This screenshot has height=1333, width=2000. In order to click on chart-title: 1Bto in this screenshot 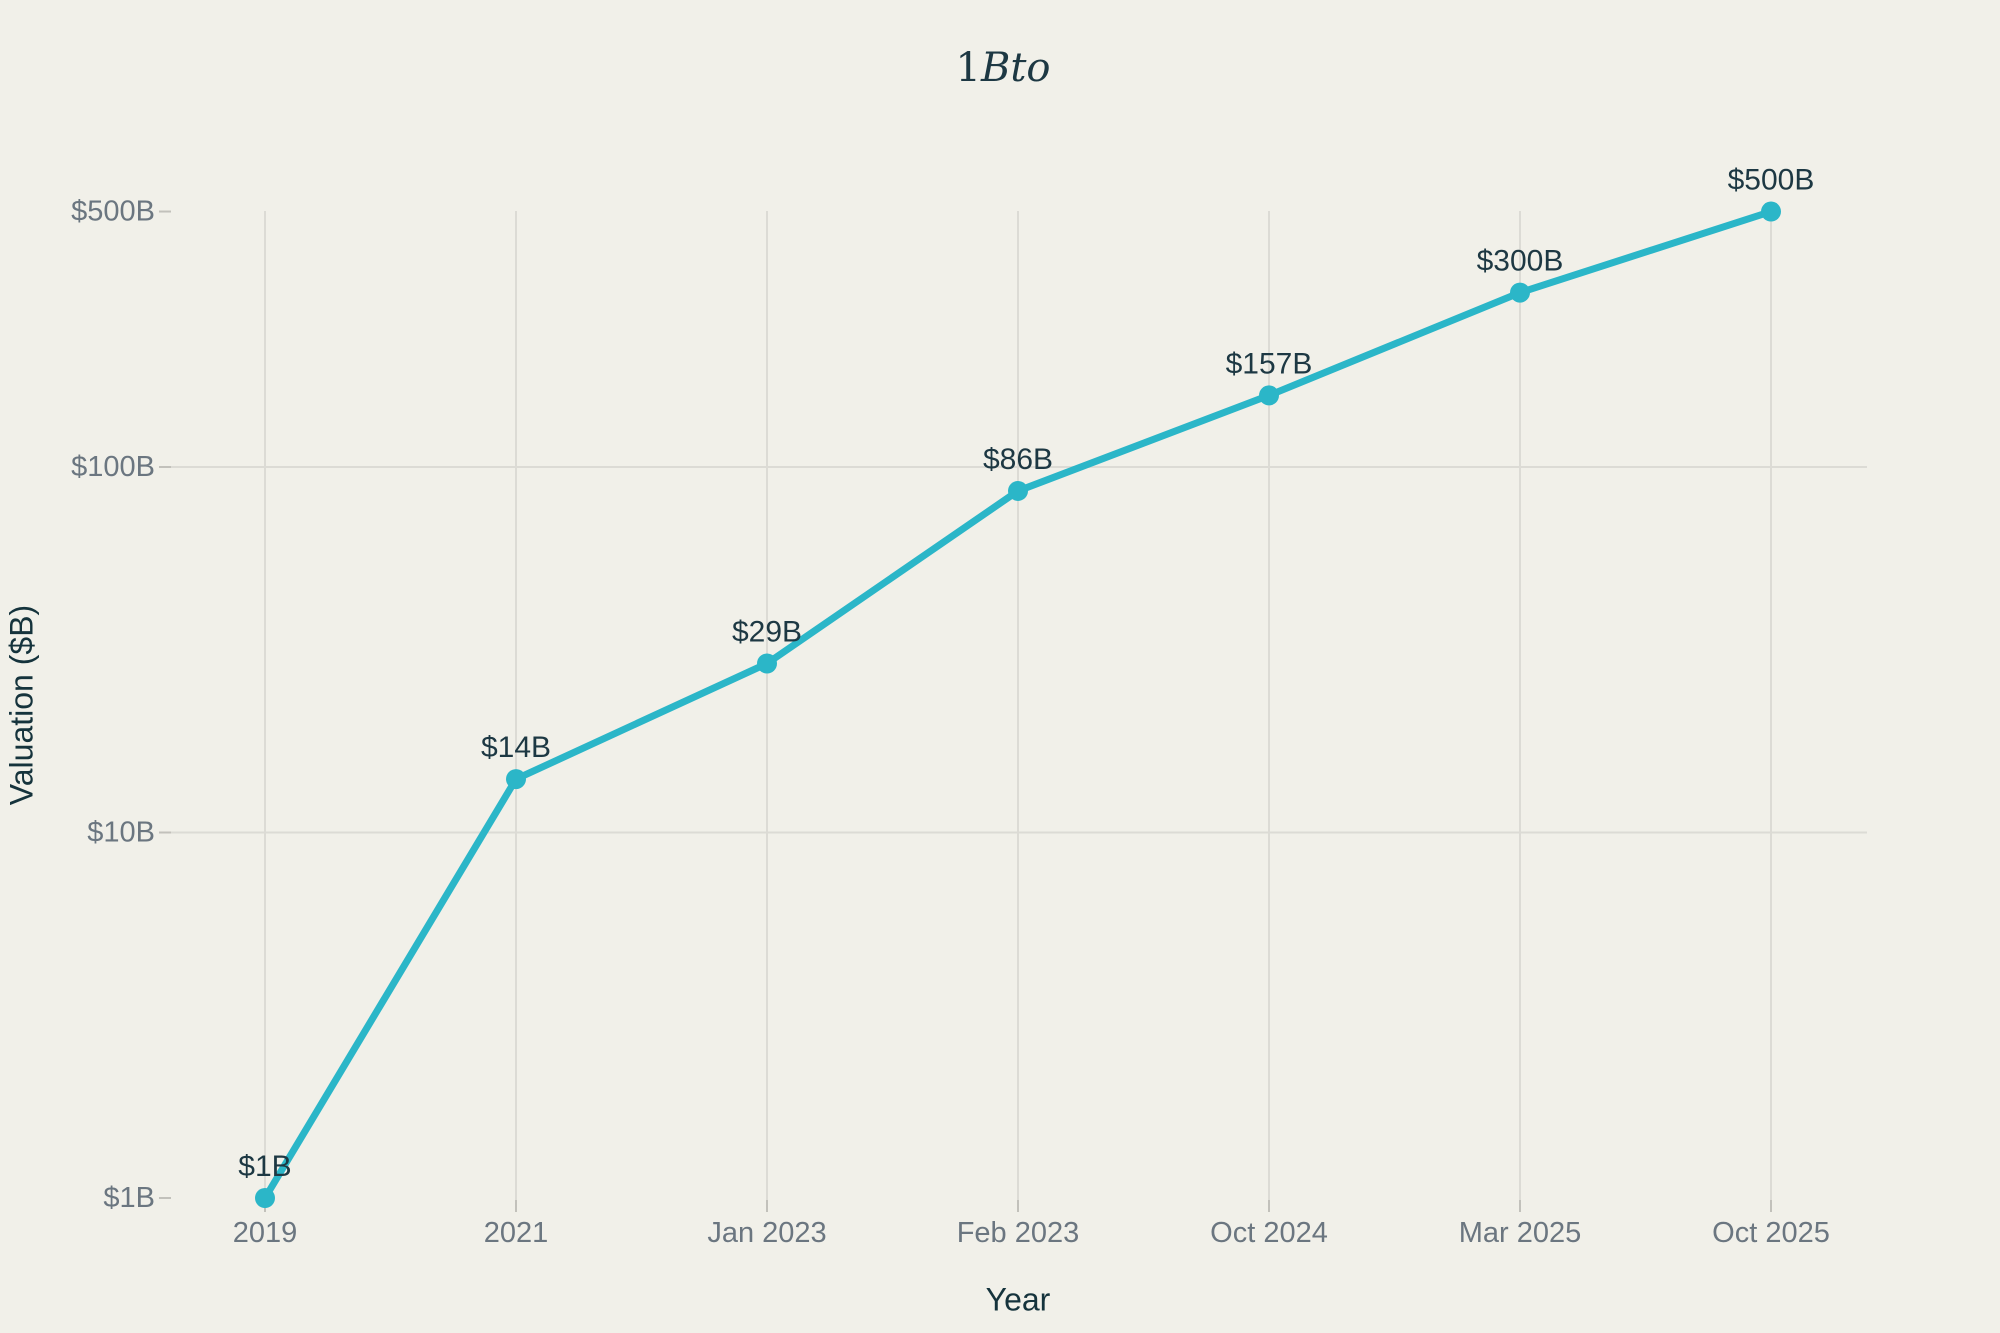, I will do `click(1002, 68)`.